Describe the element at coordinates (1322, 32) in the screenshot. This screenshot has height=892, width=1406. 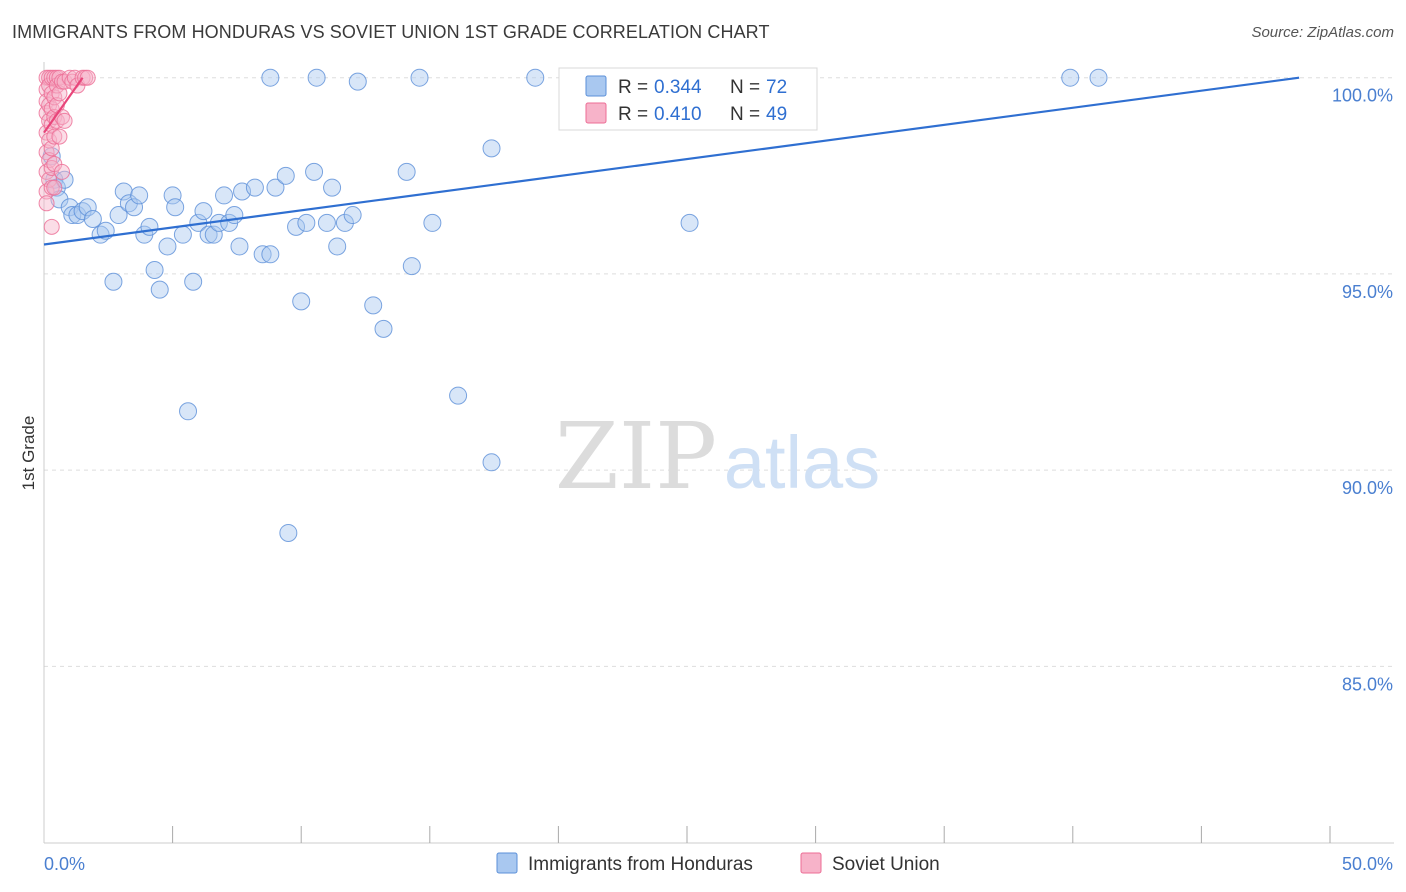
I see `chart-source: Source: ZipAtlas.com` at that location.